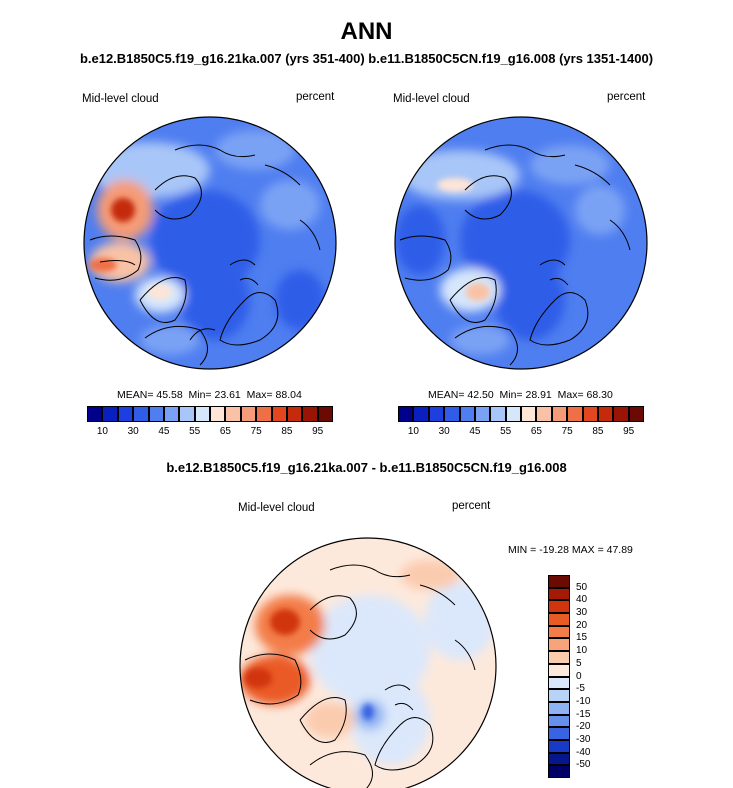 This screenshot has height=788, width=733. What do you see at coordinates (256, 431) in the screenshot?
I see `panel1-colorbar-tick-label: 75` at bounding box center [256, 431].